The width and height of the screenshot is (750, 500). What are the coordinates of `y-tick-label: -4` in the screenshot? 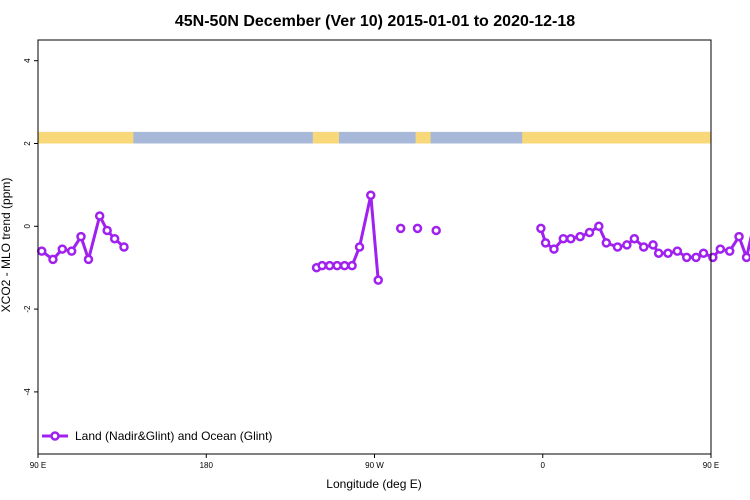 It's located at (27, 392).